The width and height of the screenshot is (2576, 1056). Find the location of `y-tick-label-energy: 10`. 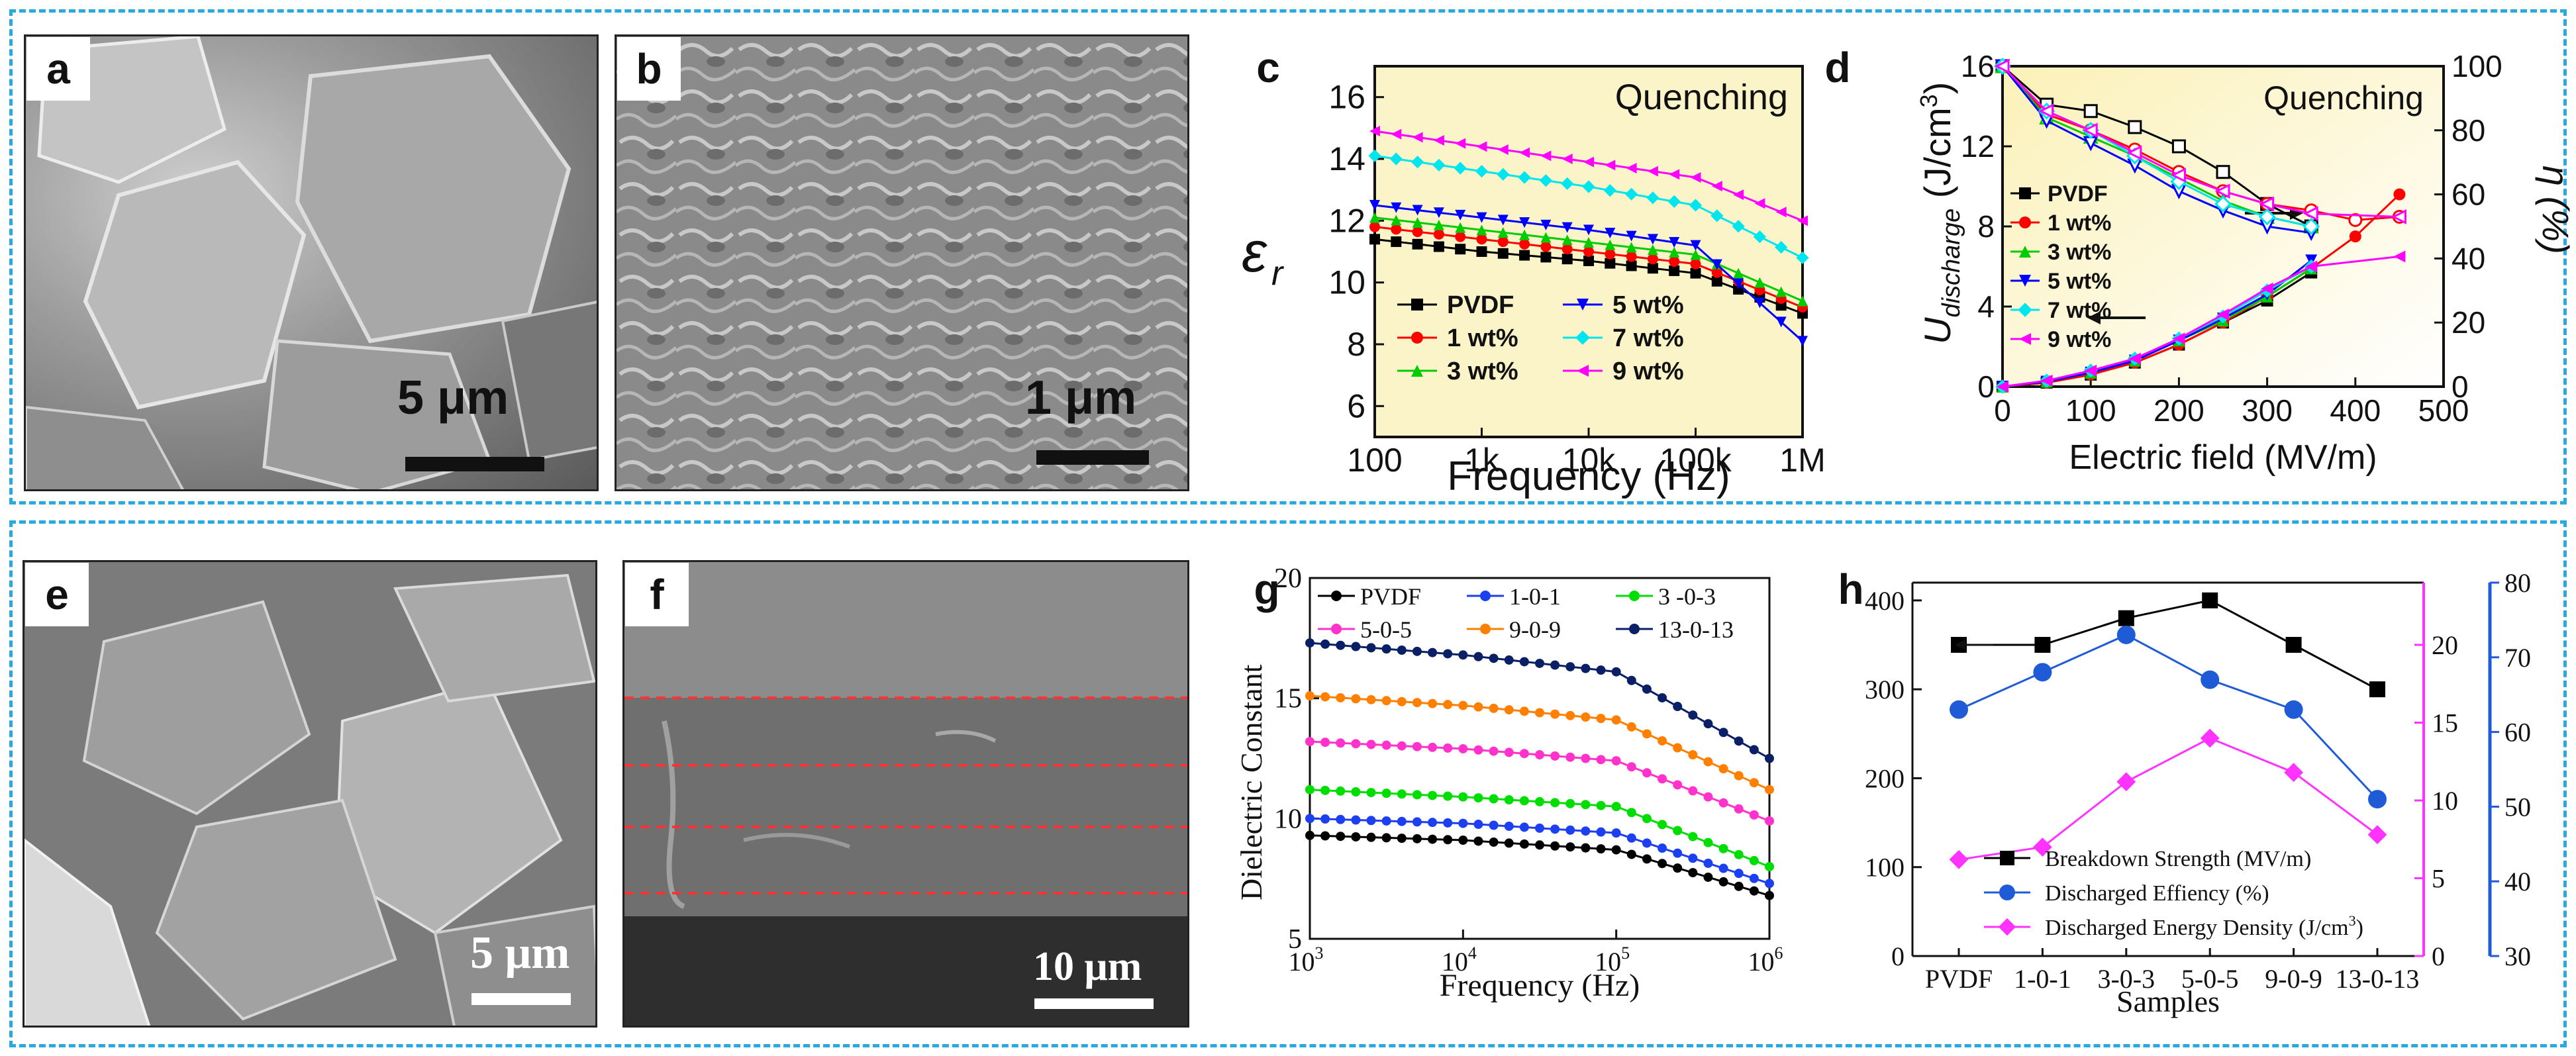

y-tick-label-energy: 10 is located at coordinates (2445, 801).